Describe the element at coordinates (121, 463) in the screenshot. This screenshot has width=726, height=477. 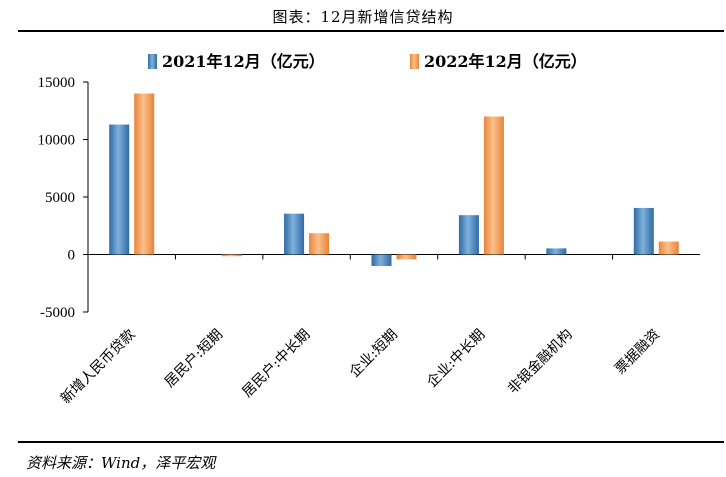
I see `source-note: 资料来源：Wind，泽平宏观` at that location.